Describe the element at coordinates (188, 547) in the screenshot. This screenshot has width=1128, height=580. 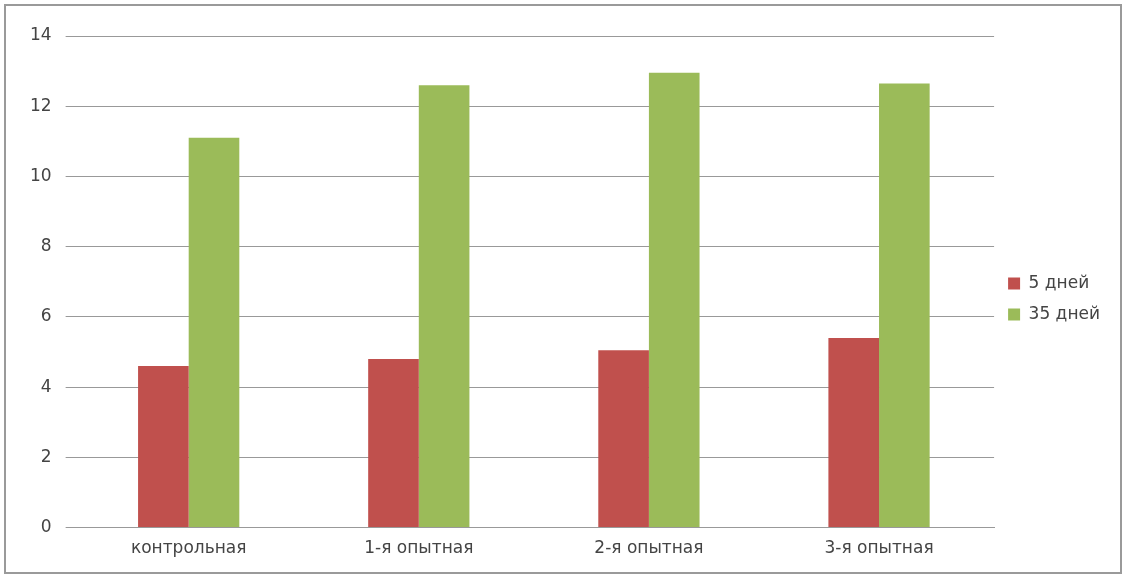
I see `x-tick-label: контрольная` at that location.